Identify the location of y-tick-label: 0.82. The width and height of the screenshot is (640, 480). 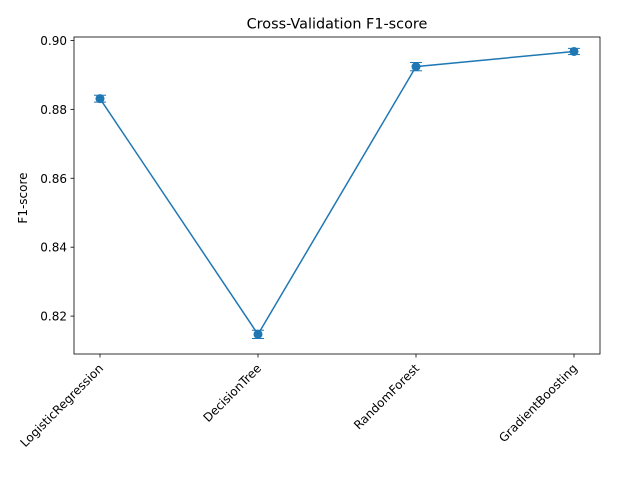
(53, 317).